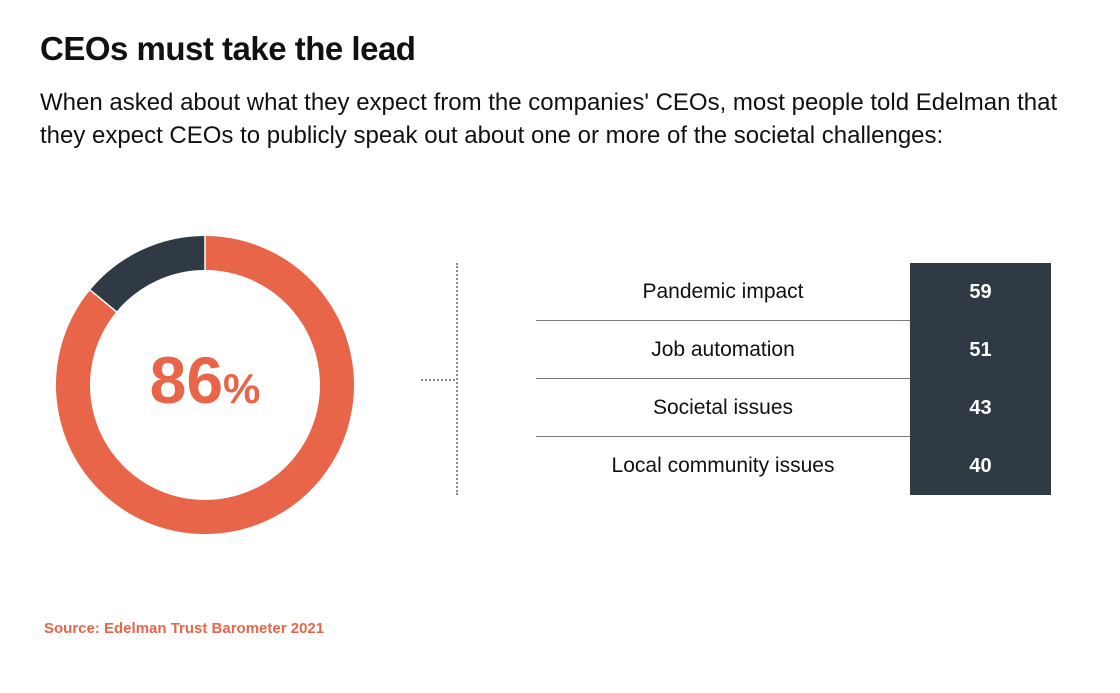  Describe the element at coordinates (723, 407) in the screenshot. I see `row-label-societal-issues: Societal issues` at that location.